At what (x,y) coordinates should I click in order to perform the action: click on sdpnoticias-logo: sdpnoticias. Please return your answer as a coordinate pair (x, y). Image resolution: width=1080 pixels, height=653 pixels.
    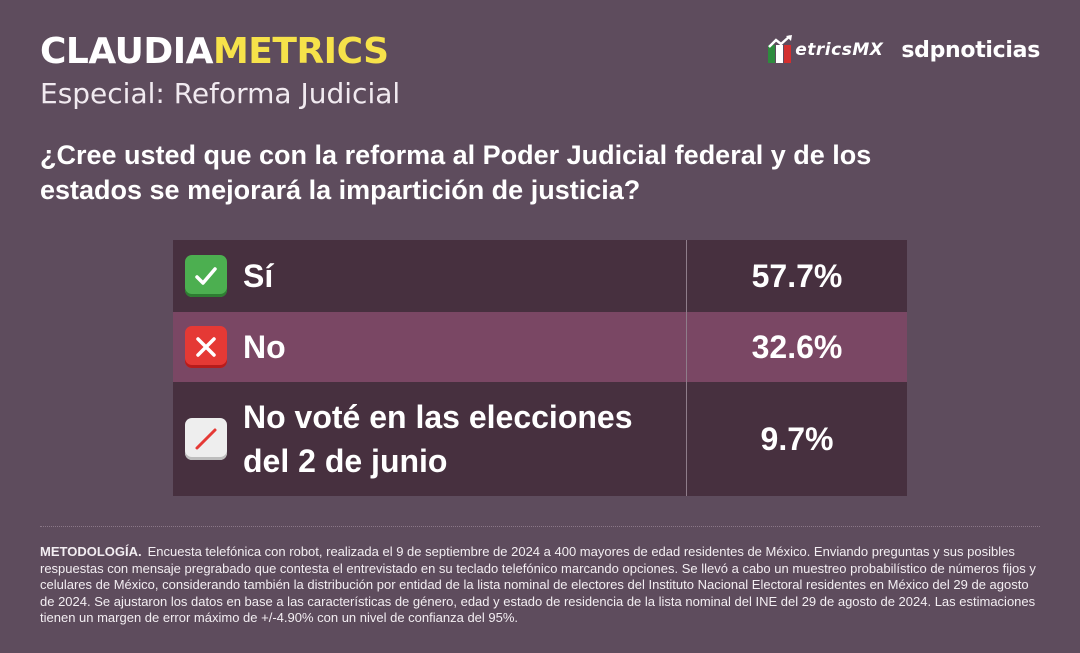
    Looking at the image, I should click on (970, 50).